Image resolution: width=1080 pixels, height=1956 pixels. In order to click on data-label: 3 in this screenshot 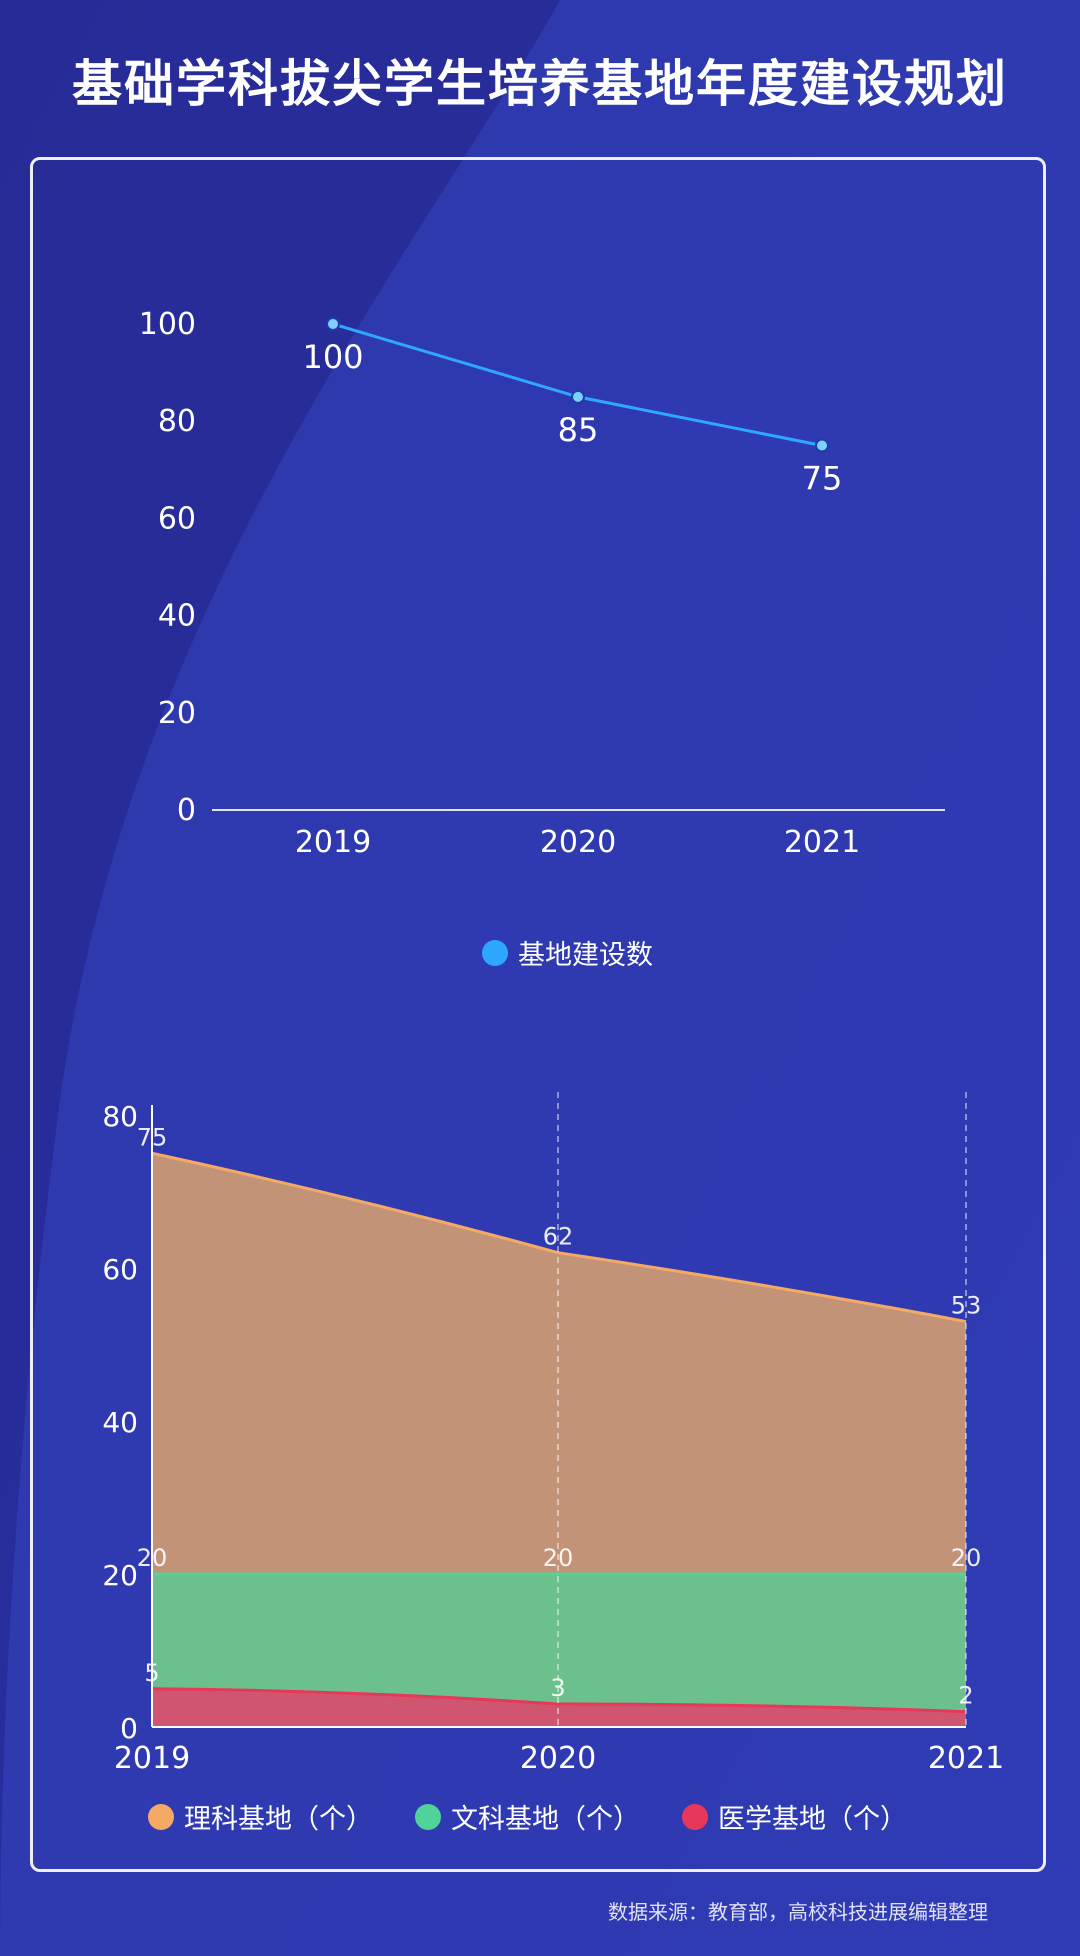, I will do `click(557, 1688)`.